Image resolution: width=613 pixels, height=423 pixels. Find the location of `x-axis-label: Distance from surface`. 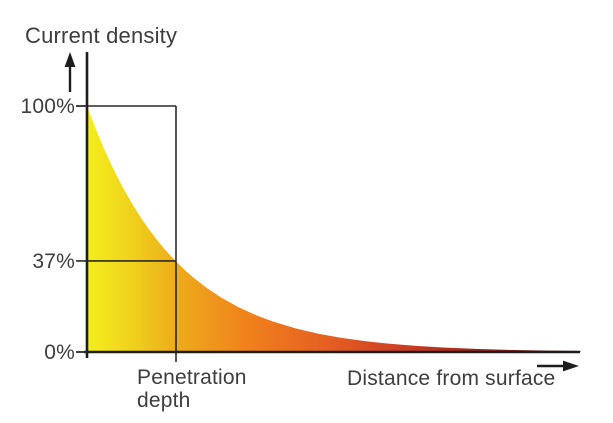

x-axis-label: Distance from surface is located at coordinates (451, 378).